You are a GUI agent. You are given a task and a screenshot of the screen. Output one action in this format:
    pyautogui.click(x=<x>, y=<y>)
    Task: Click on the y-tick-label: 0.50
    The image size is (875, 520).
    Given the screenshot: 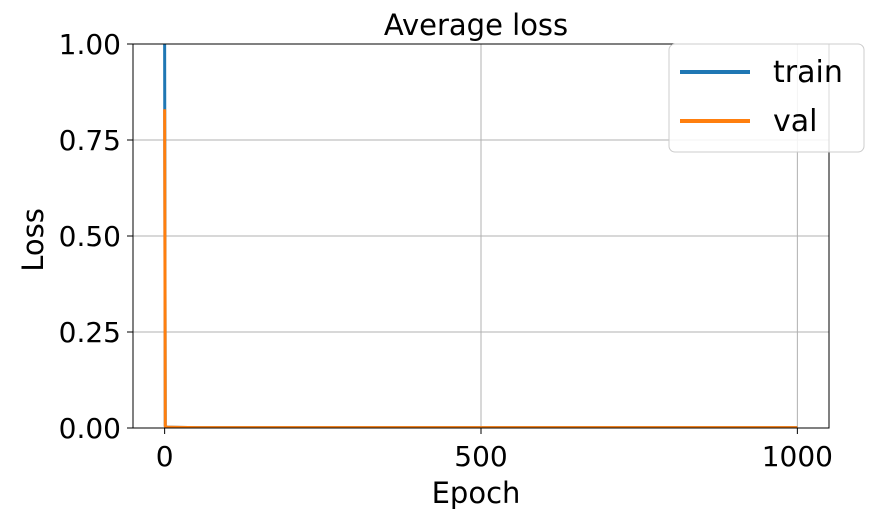 What is the action you would take?
    pyautogui.click(x=90, y=236)
    